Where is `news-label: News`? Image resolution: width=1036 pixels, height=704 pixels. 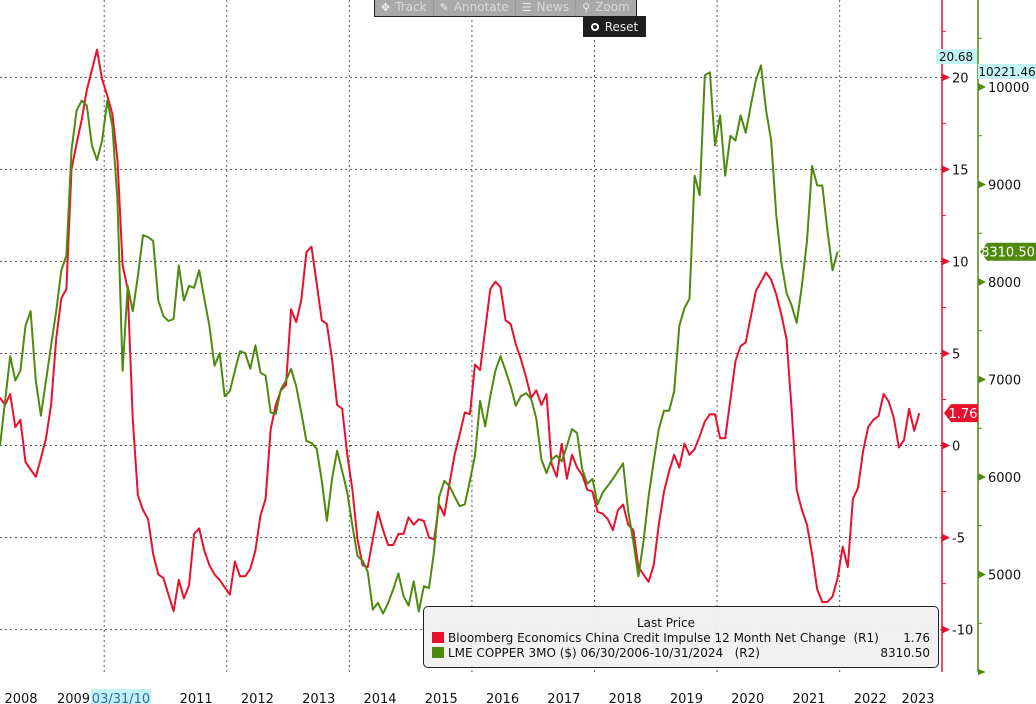
news-label: News is located at coordinates (553, 7).